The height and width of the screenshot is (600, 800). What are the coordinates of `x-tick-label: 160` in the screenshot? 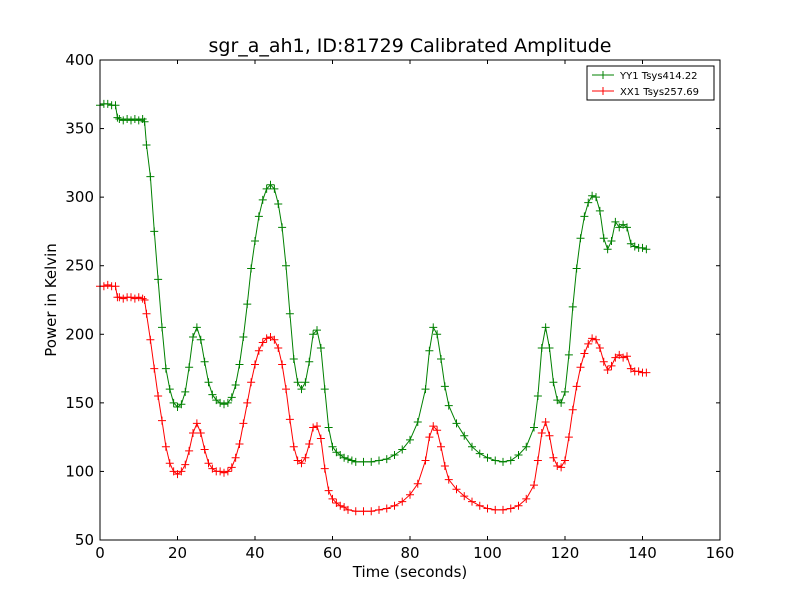 It's located at (720, 553).